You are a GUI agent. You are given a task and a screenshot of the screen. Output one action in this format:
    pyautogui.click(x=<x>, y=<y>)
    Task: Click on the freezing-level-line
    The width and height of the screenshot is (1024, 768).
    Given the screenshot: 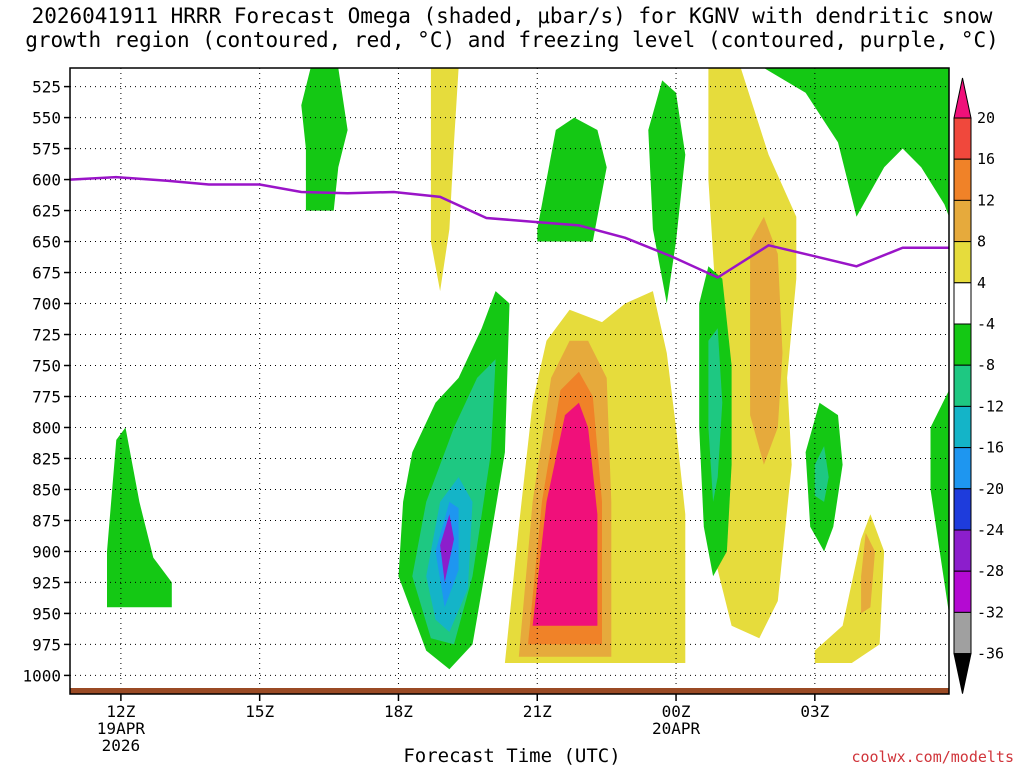 What is the action you would take?
    pyautogui.click(x=509, y=227)
    